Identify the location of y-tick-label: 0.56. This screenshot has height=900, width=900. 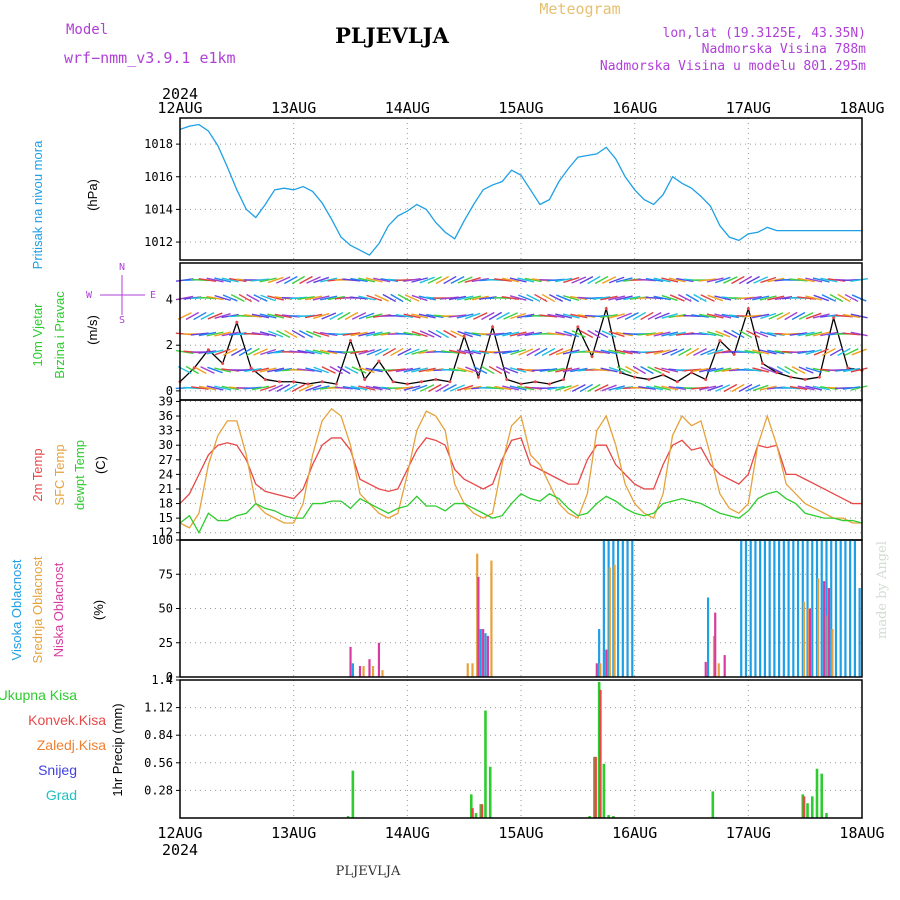
(158, 763).